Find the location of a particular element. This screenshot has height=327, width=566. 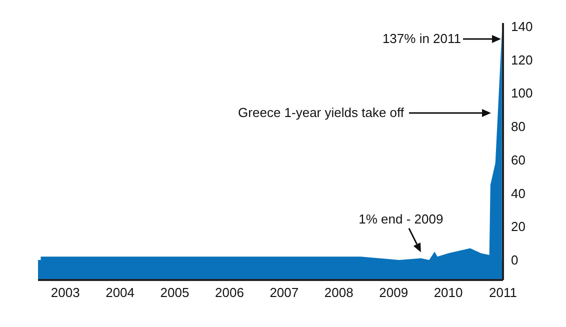

y-tick-label: 140 is located at coordinates (522, 26).